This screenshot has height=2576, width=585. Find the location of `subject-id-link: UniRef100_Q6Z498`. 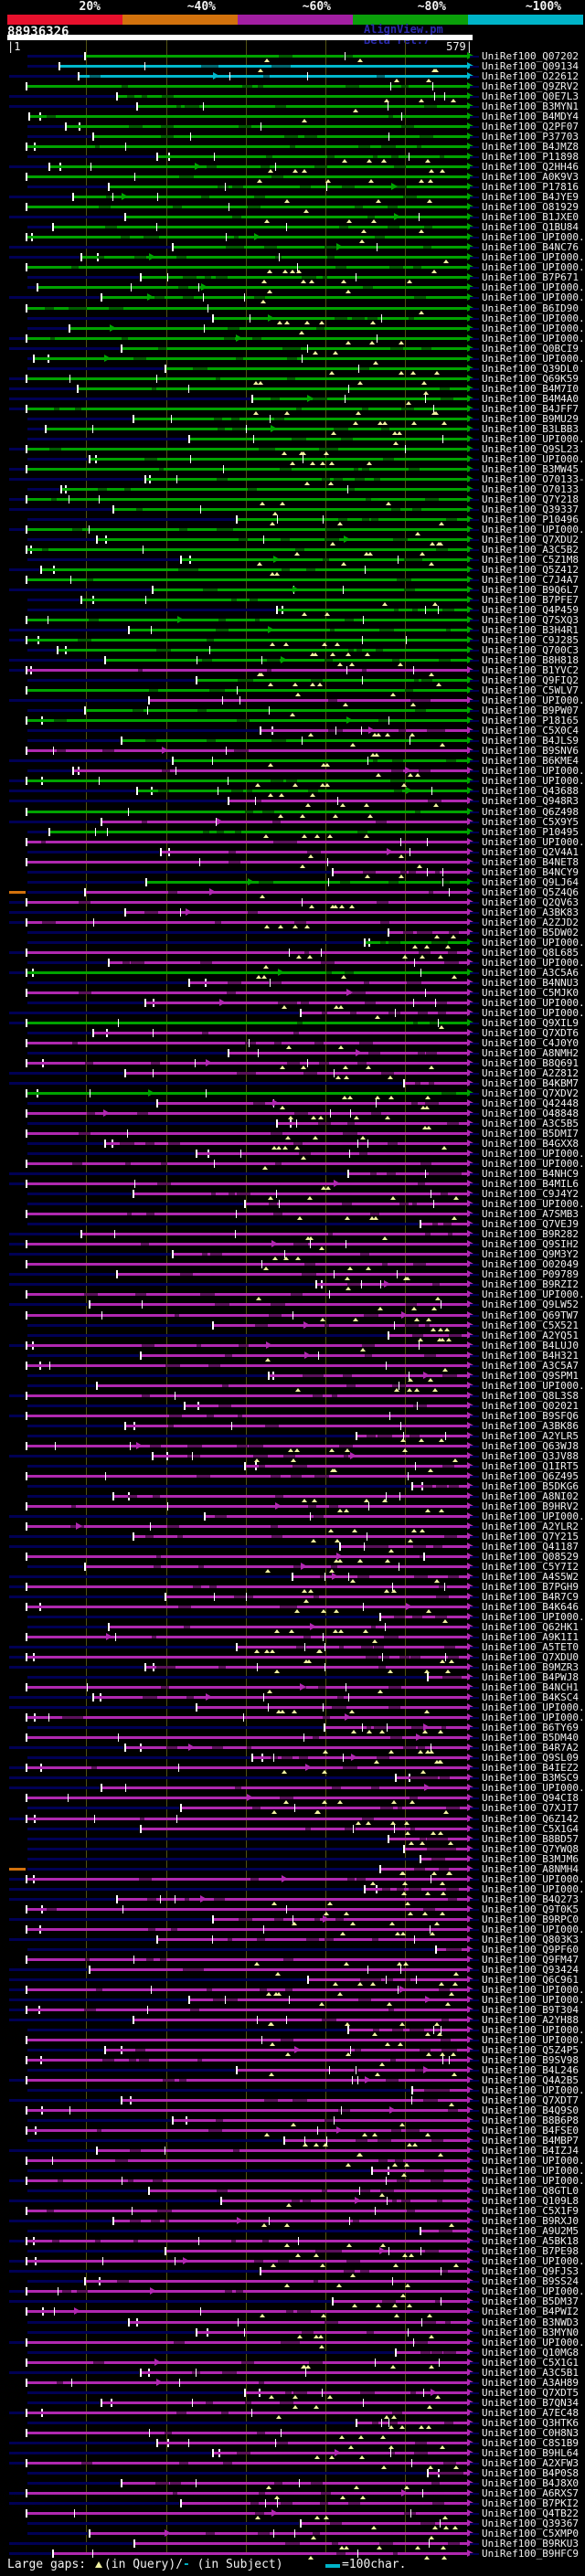

subject-id-link: UniRef100_Q6Z498 is located at coordinates (531, 811).